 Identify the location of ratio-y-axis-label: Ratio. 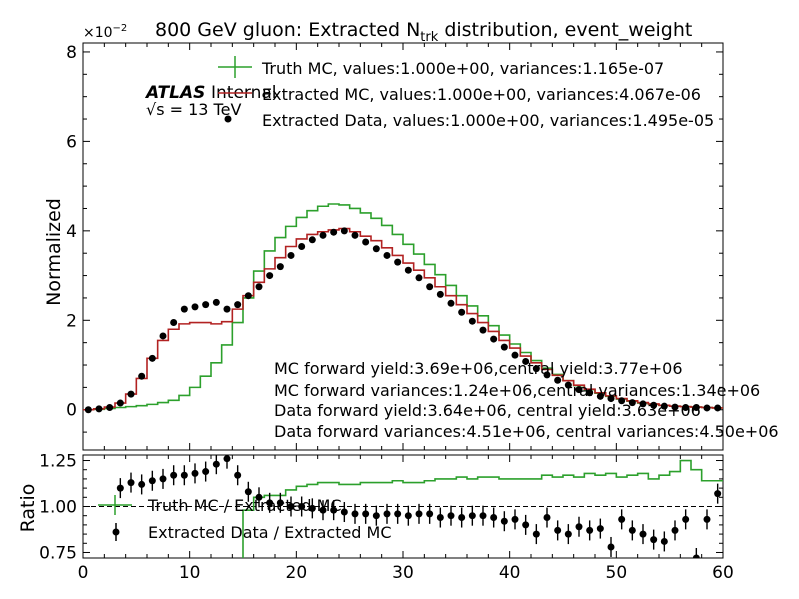
(28, 508).